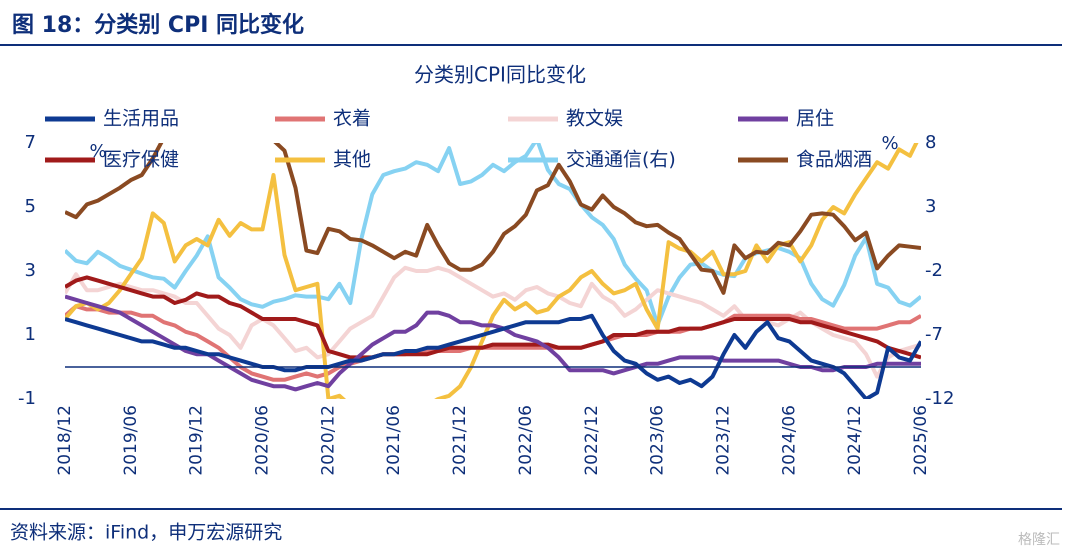 The image size is (1070, 556). I want to click on y-tick-label: 7, so click(30, 142).